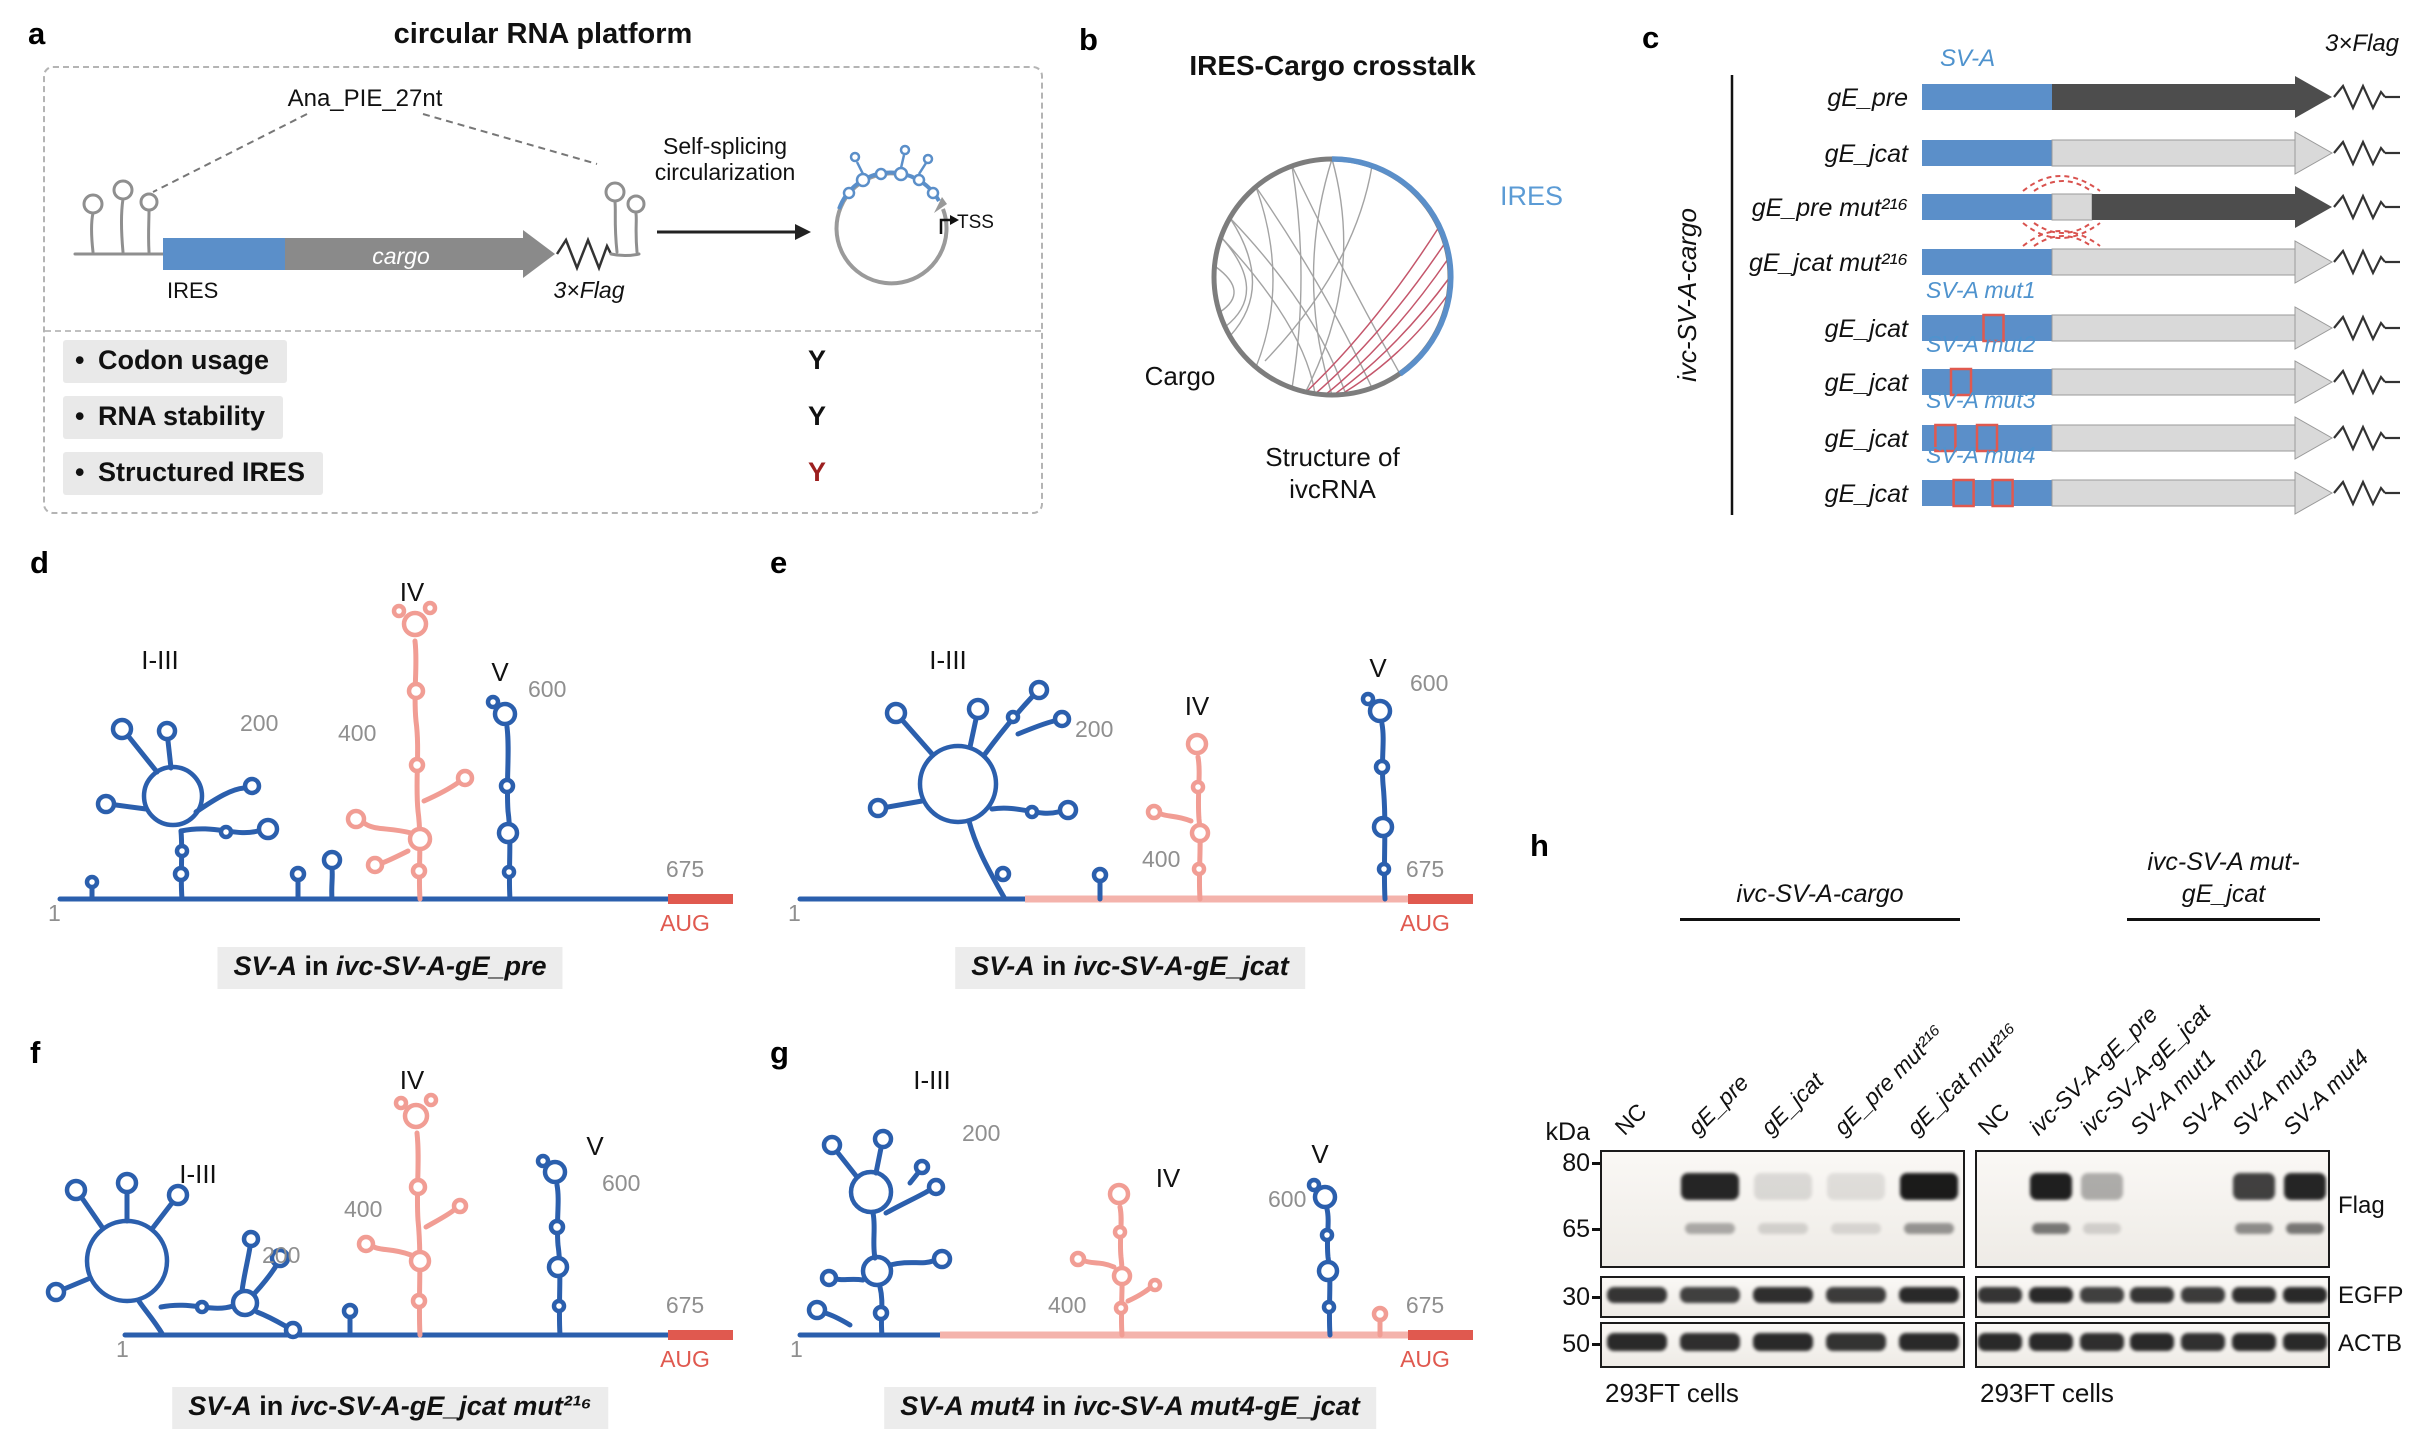 This screenshot has width=2410, height=1436. I want to click on sva-header-label: SV-A, so click(1967, 58).